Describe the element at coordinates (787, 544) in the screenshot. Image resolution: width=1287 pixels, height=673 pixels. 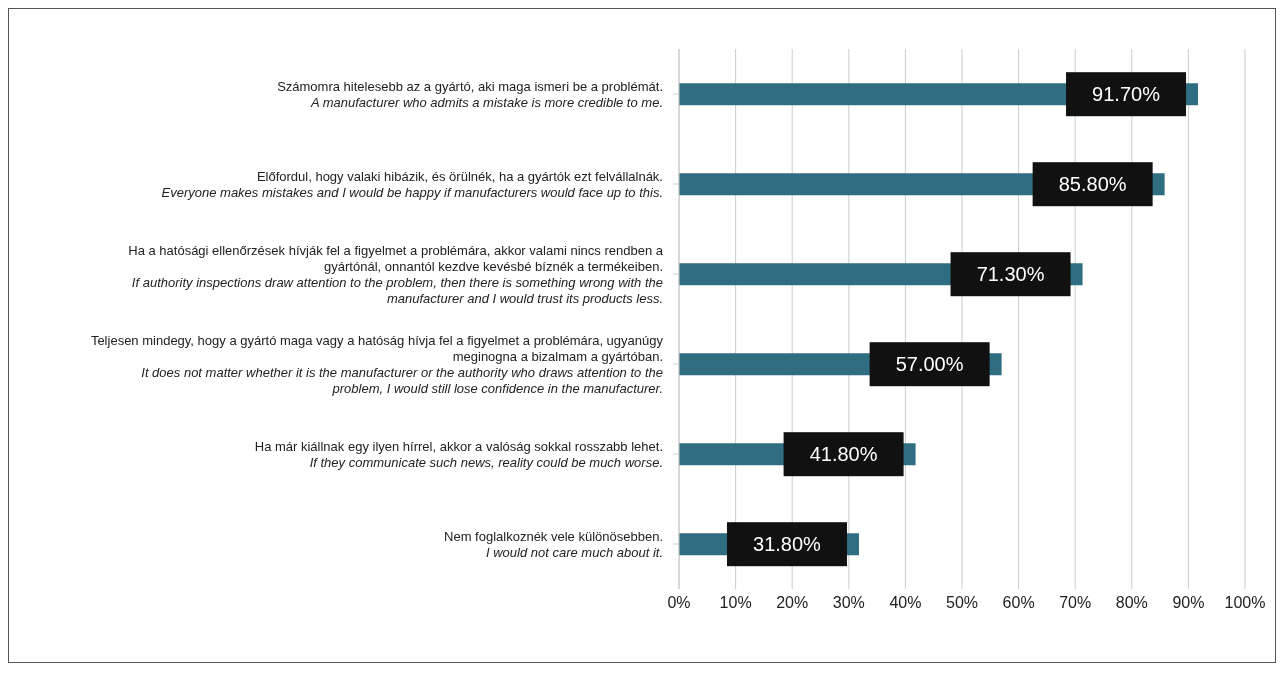
I see `data-label: 31.80%` at that location.